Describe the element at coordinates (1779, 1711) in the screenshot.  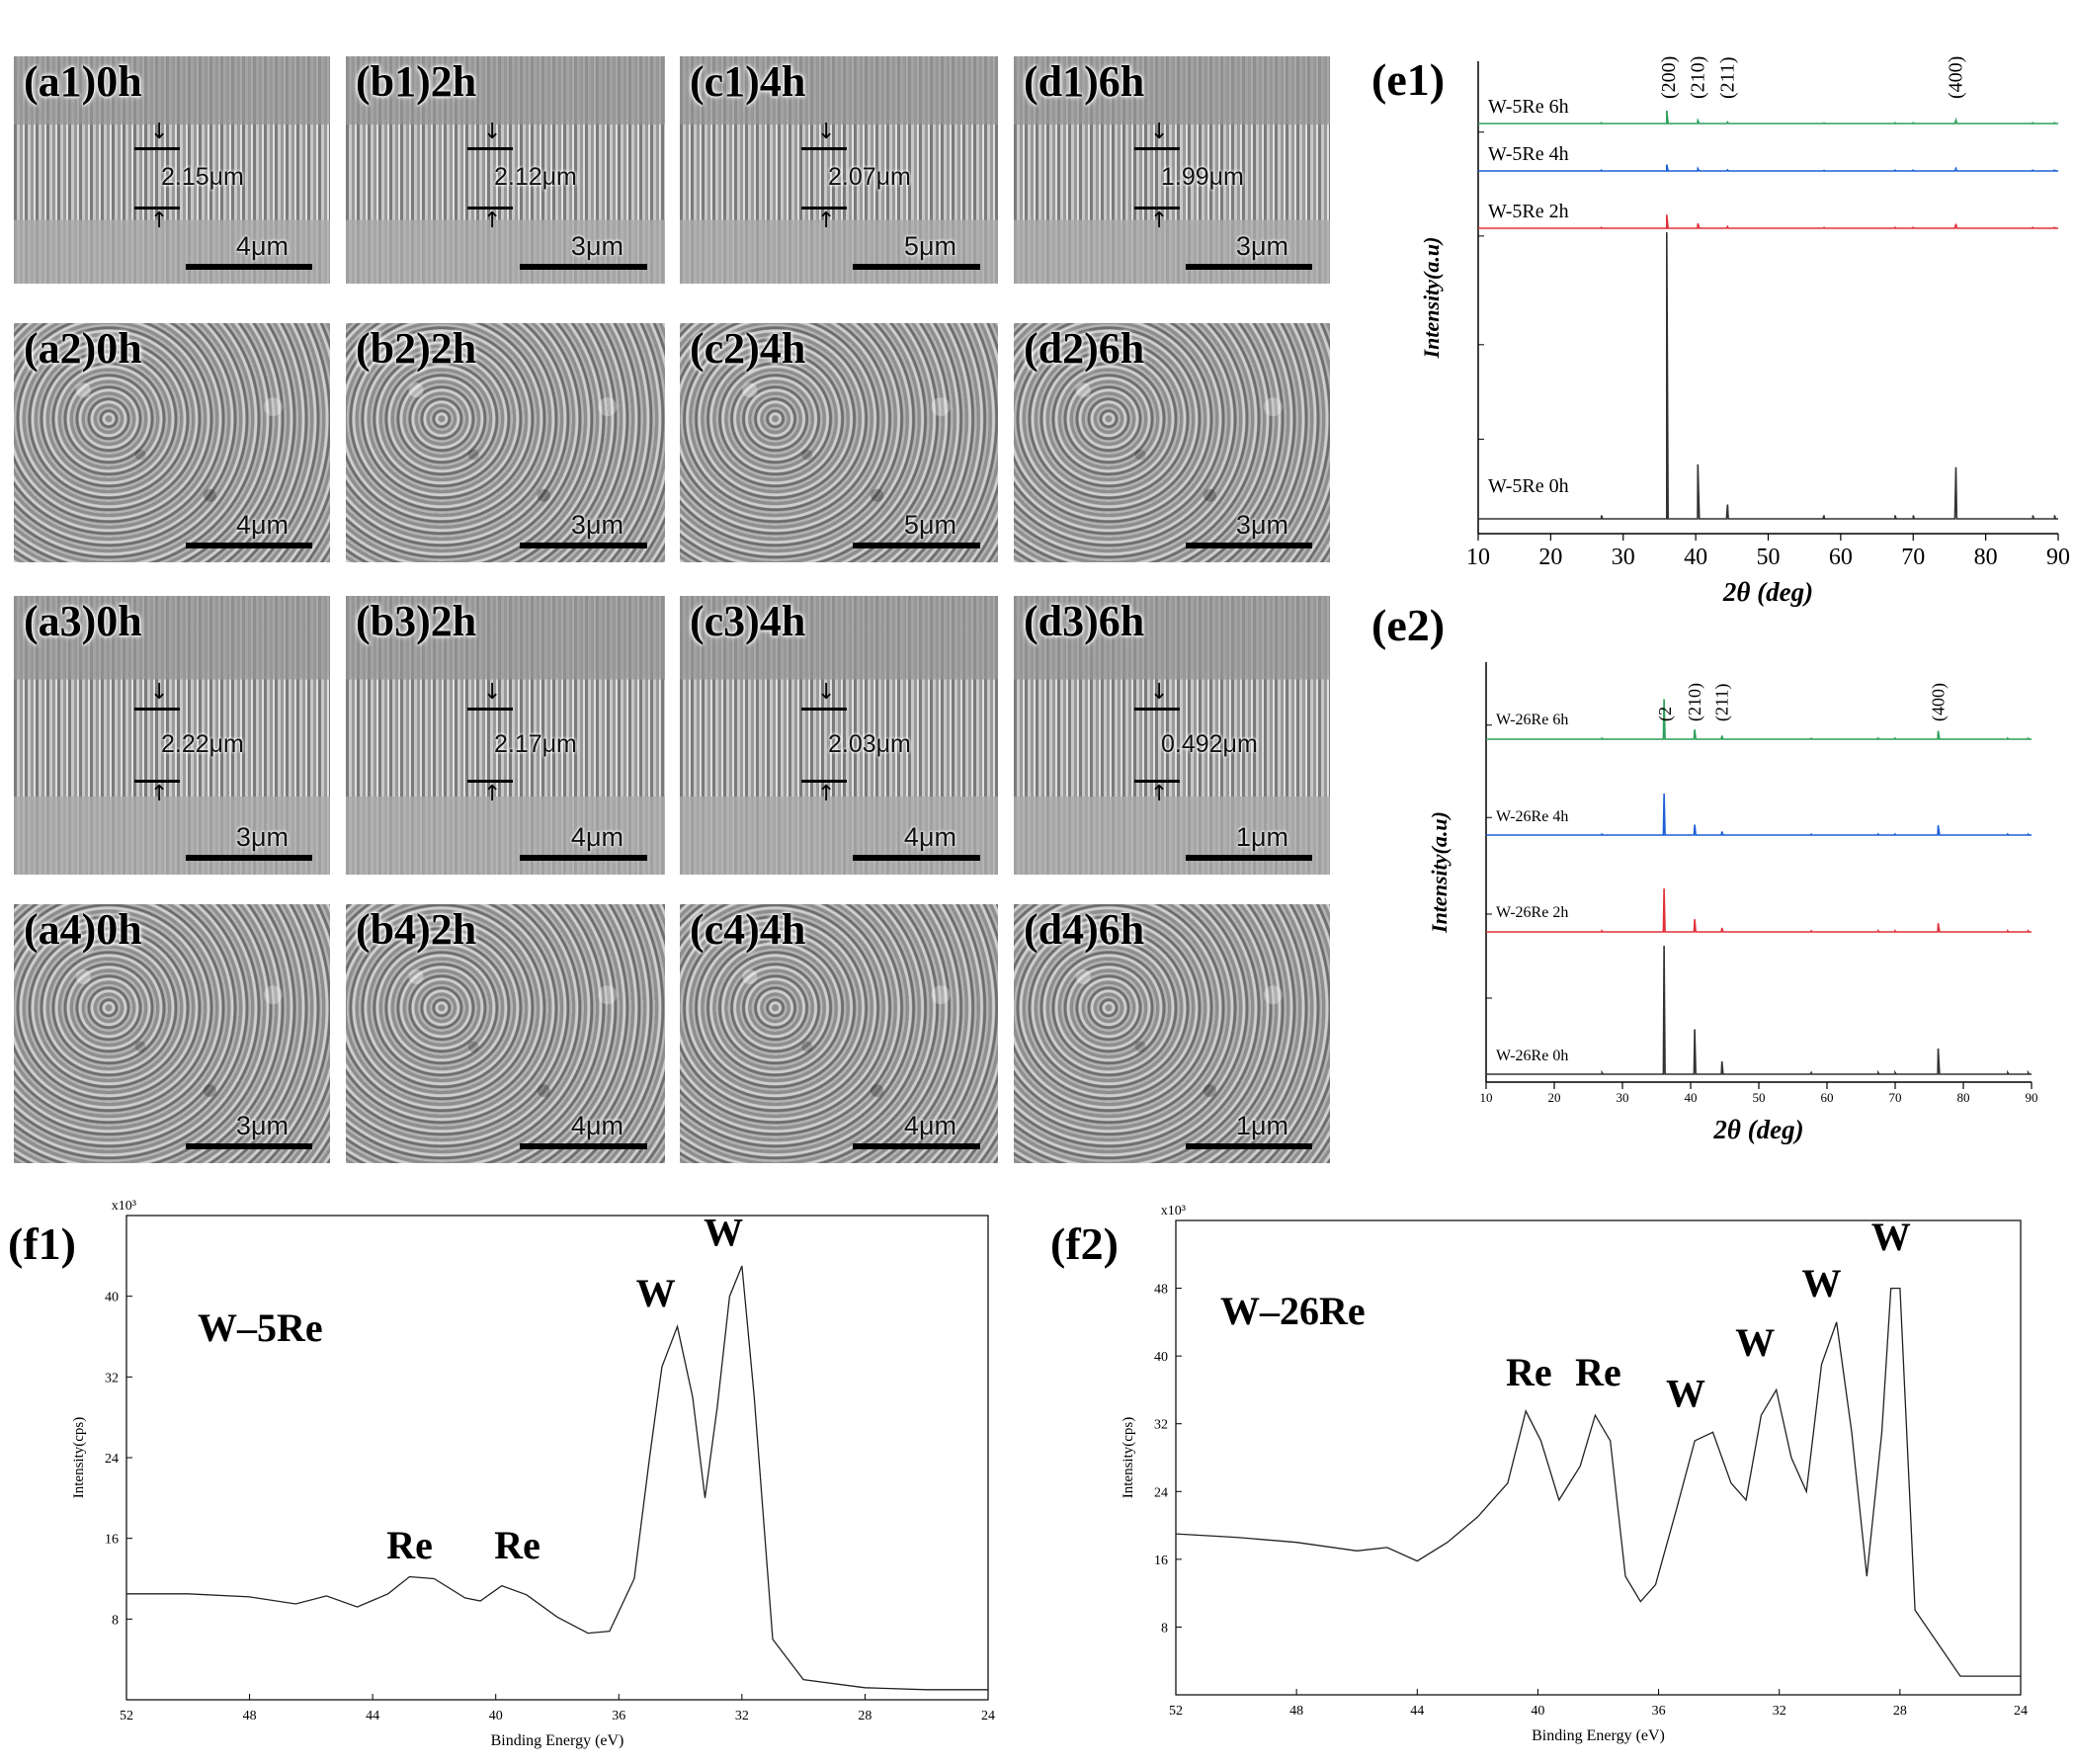
I see `x-tick-label: 32` at that location.